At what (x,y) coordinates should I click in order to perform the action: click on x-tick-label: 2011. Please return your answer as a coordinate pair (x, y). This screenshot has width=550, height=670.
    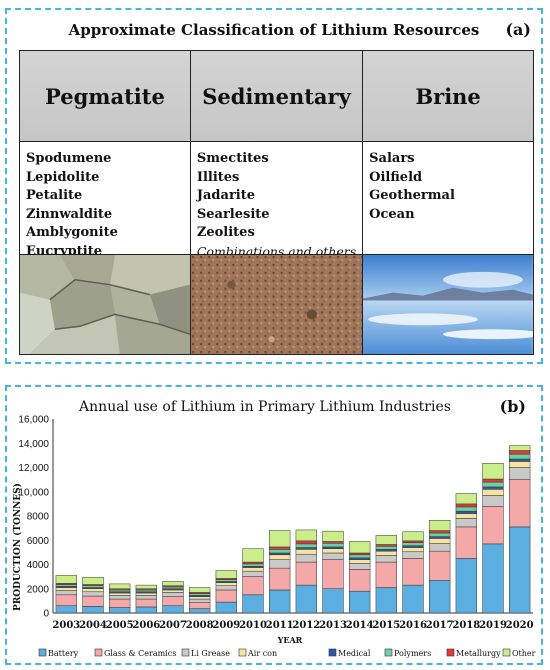
    Looking at the image, I should click on (280, 625).